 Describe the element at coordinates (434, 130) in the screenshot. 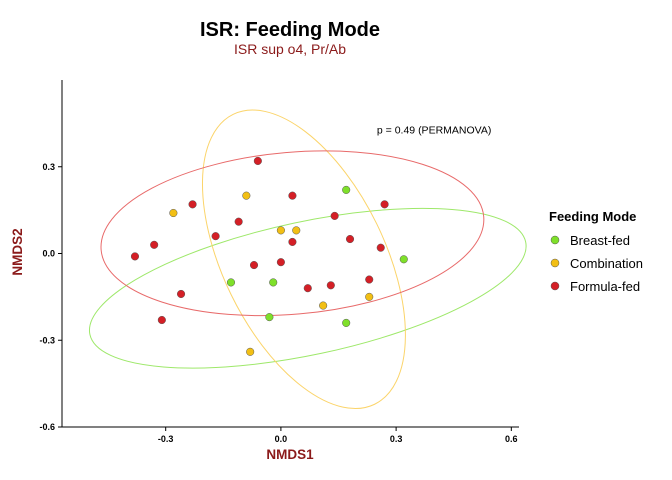

I see `permanova-annotation: p = 0.49 (PERMANOVA)` at that location.